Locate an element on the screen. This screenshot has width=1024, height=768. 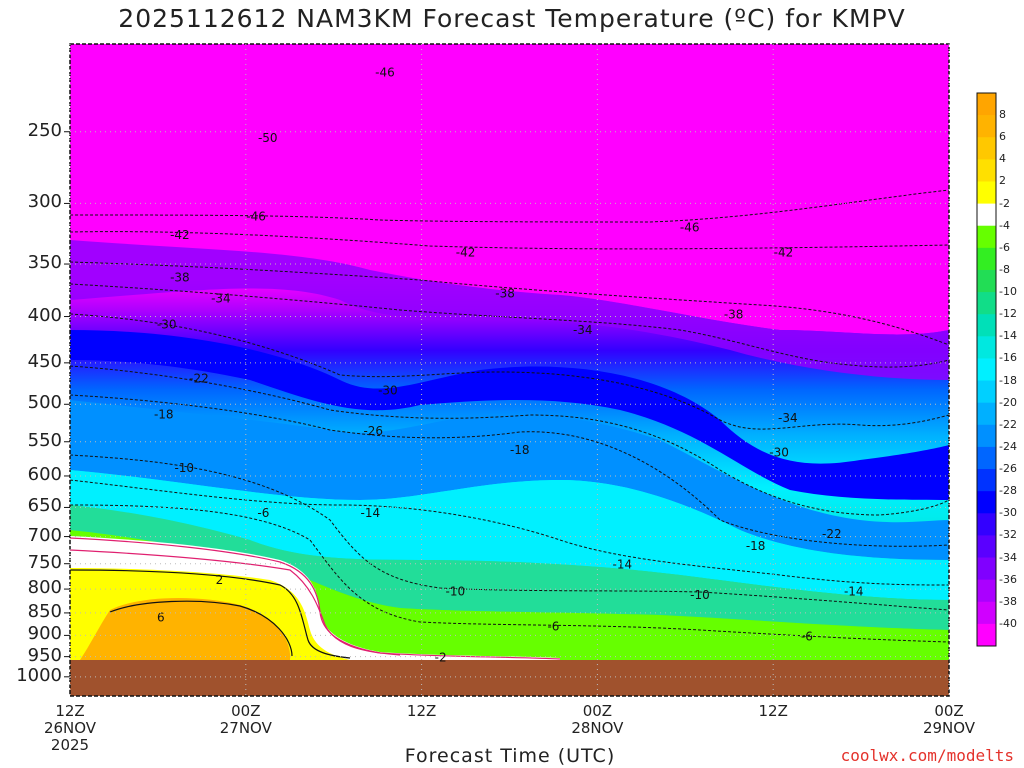
colorbar-tick-label: -40 is located at coordinates (1008, 623).